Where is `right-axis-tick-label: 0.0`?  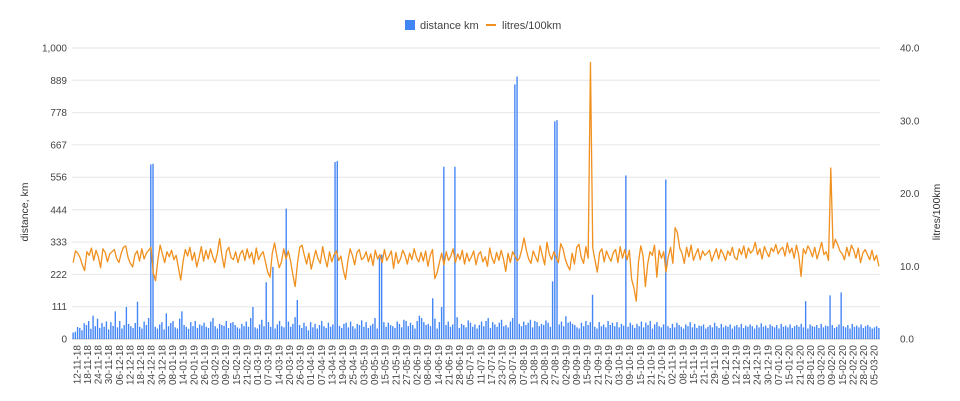 right-axis-tick-label: 0.0 is located at coordinates (907, 340).